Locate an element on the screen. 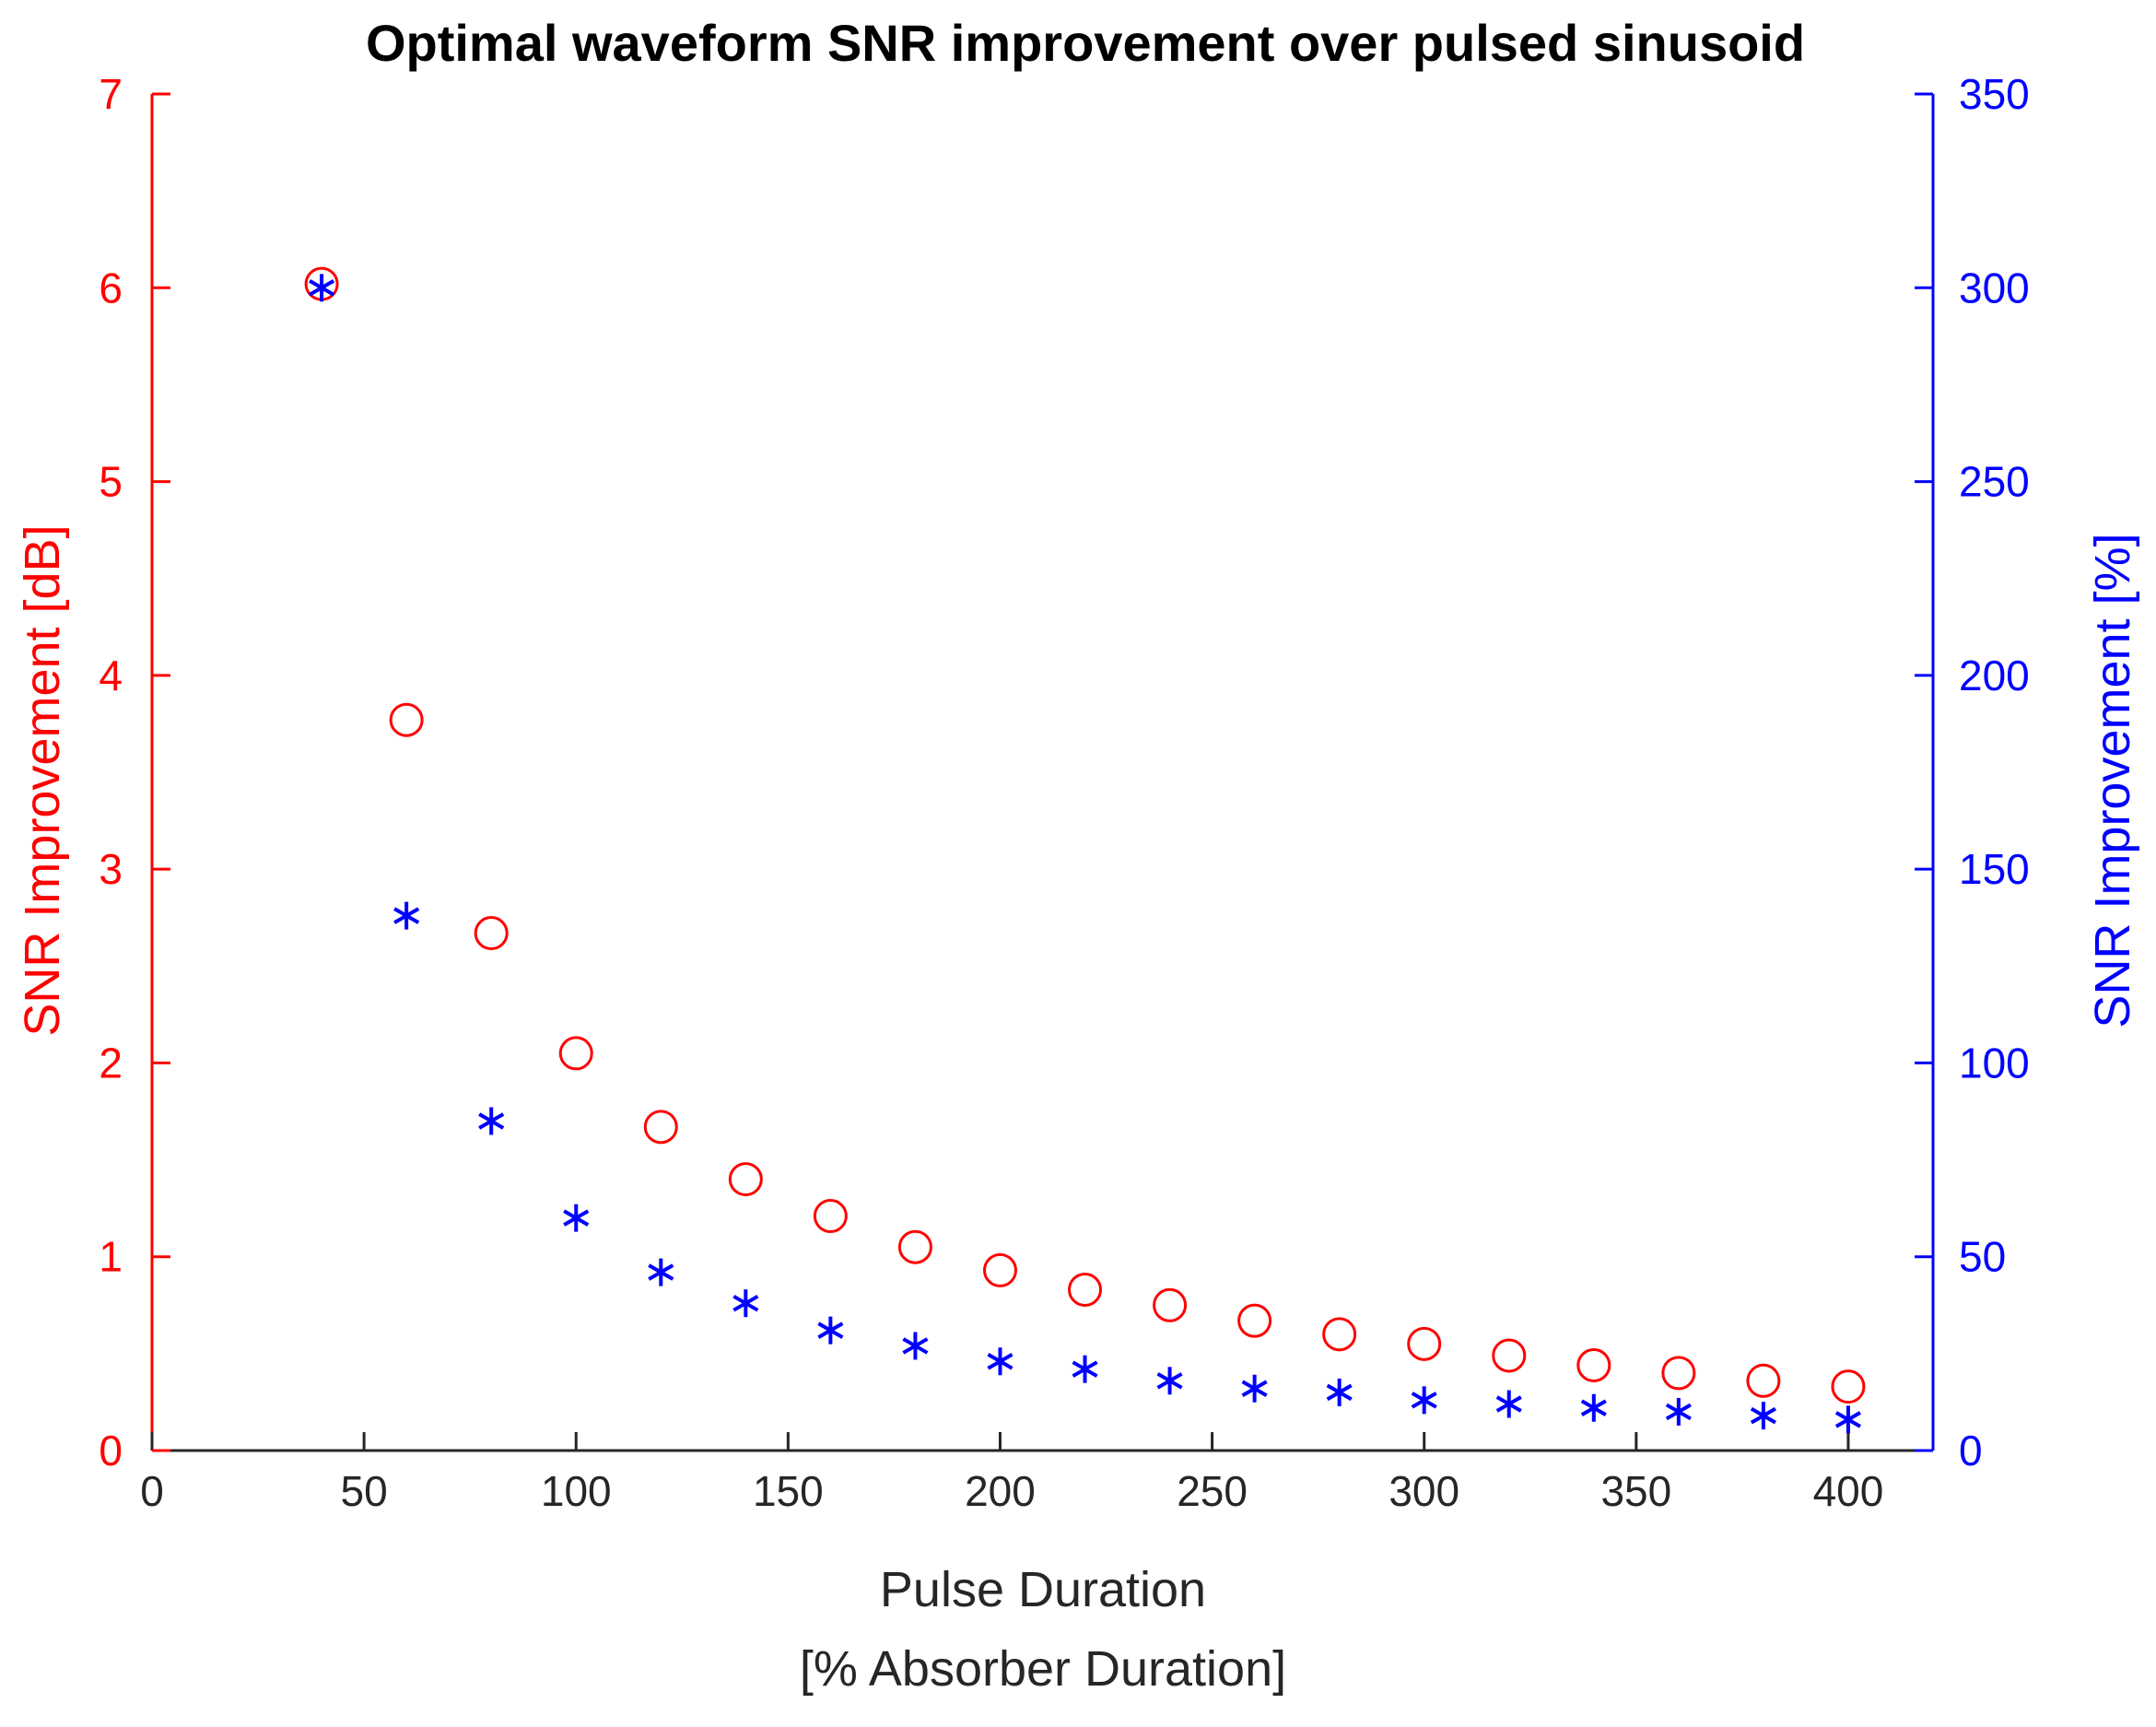 Image resolution: width=2156 pixels, height=1727 pixels. y-tick-label-right: 250 is located at coordinates (1994, 482).